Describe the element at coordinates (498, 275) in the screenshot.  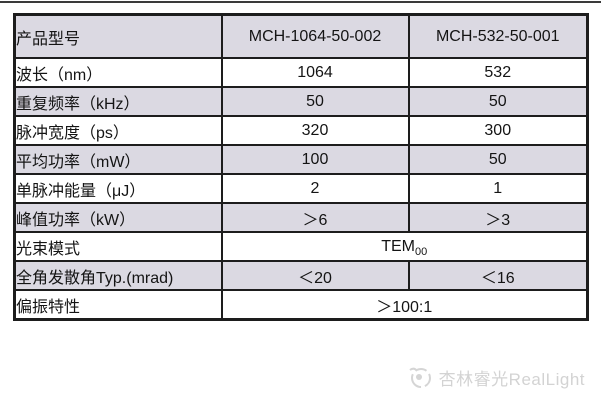
I see `row-value: ＜16` at that location.